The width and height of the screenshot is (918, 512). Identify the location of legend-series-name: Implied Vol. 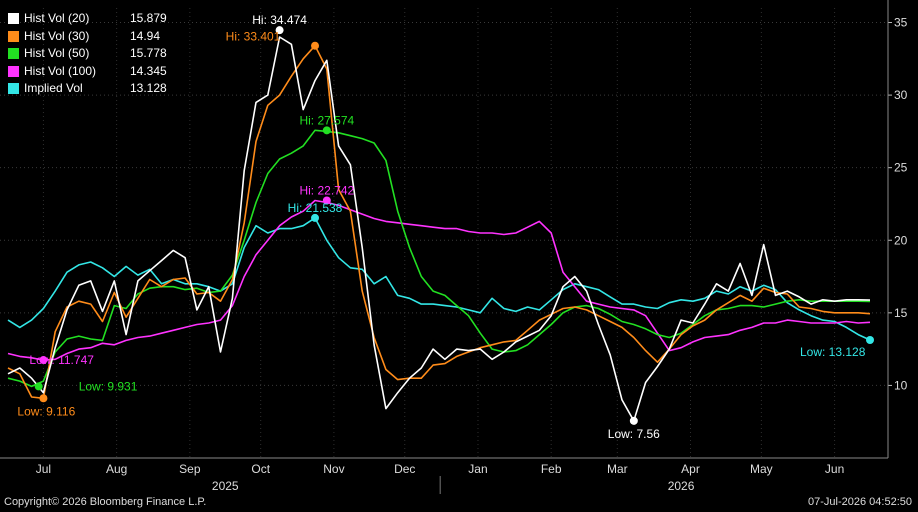
(53, 88).